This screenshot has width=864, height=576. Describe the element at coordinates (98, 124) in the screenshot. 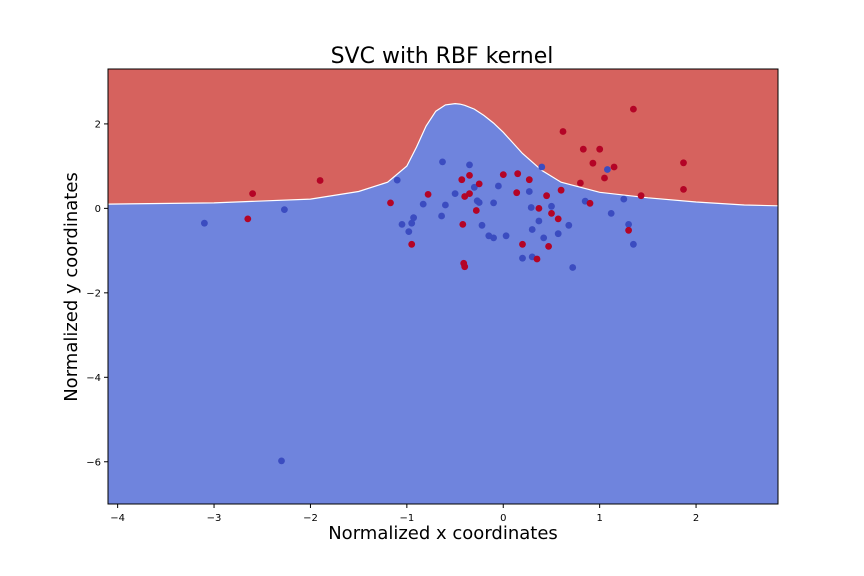

I see `y-tick-label: 2` at that location.